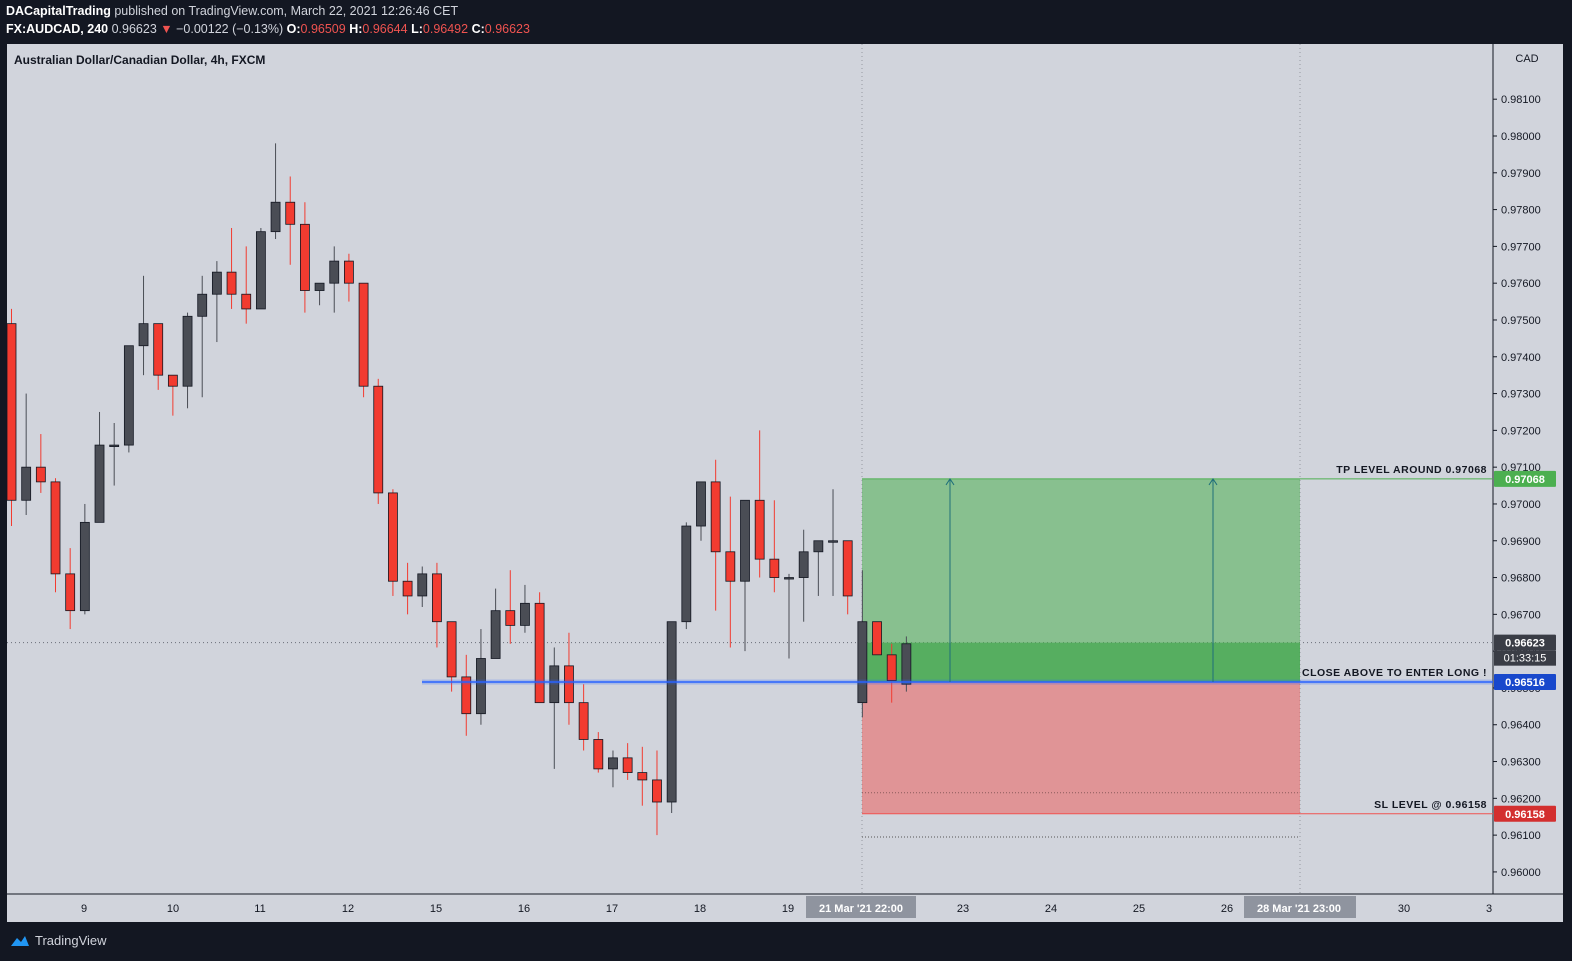 The image size is (1572, 961). What do you see at coordinates (1489, 909) in the screenshot?
I see `x-tick-label: 3` at bounding box center [1489, 909].